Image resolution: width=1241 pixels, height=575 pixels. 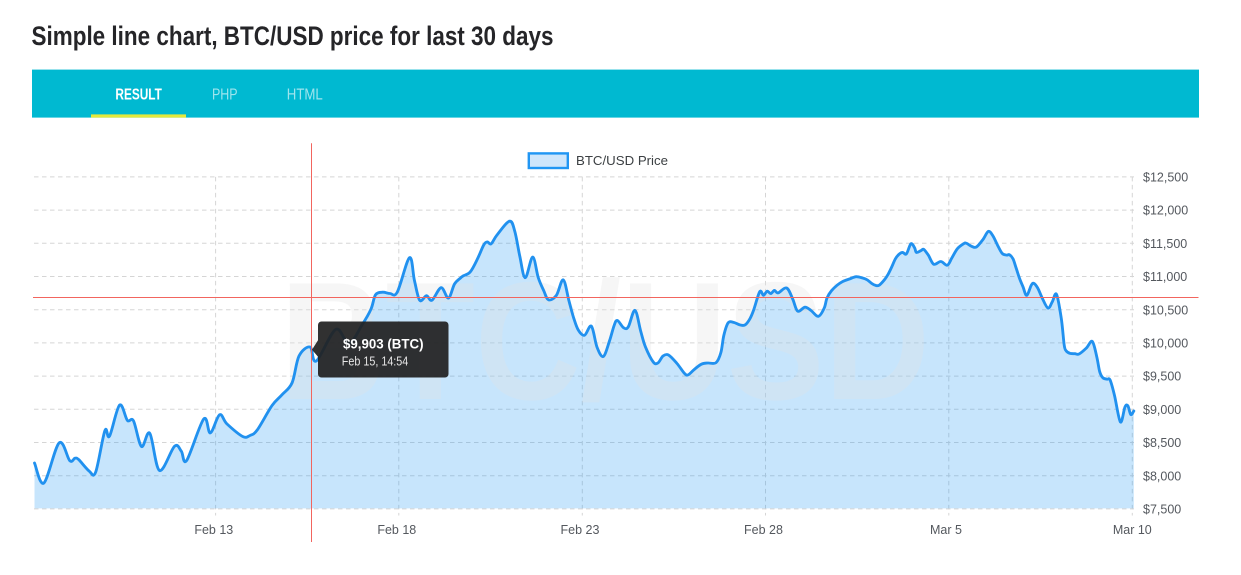 What do you see at coordinates (946, 530) in the screenshot?
I see `svg-text: Mar 5` at bounding box center [946, 530].